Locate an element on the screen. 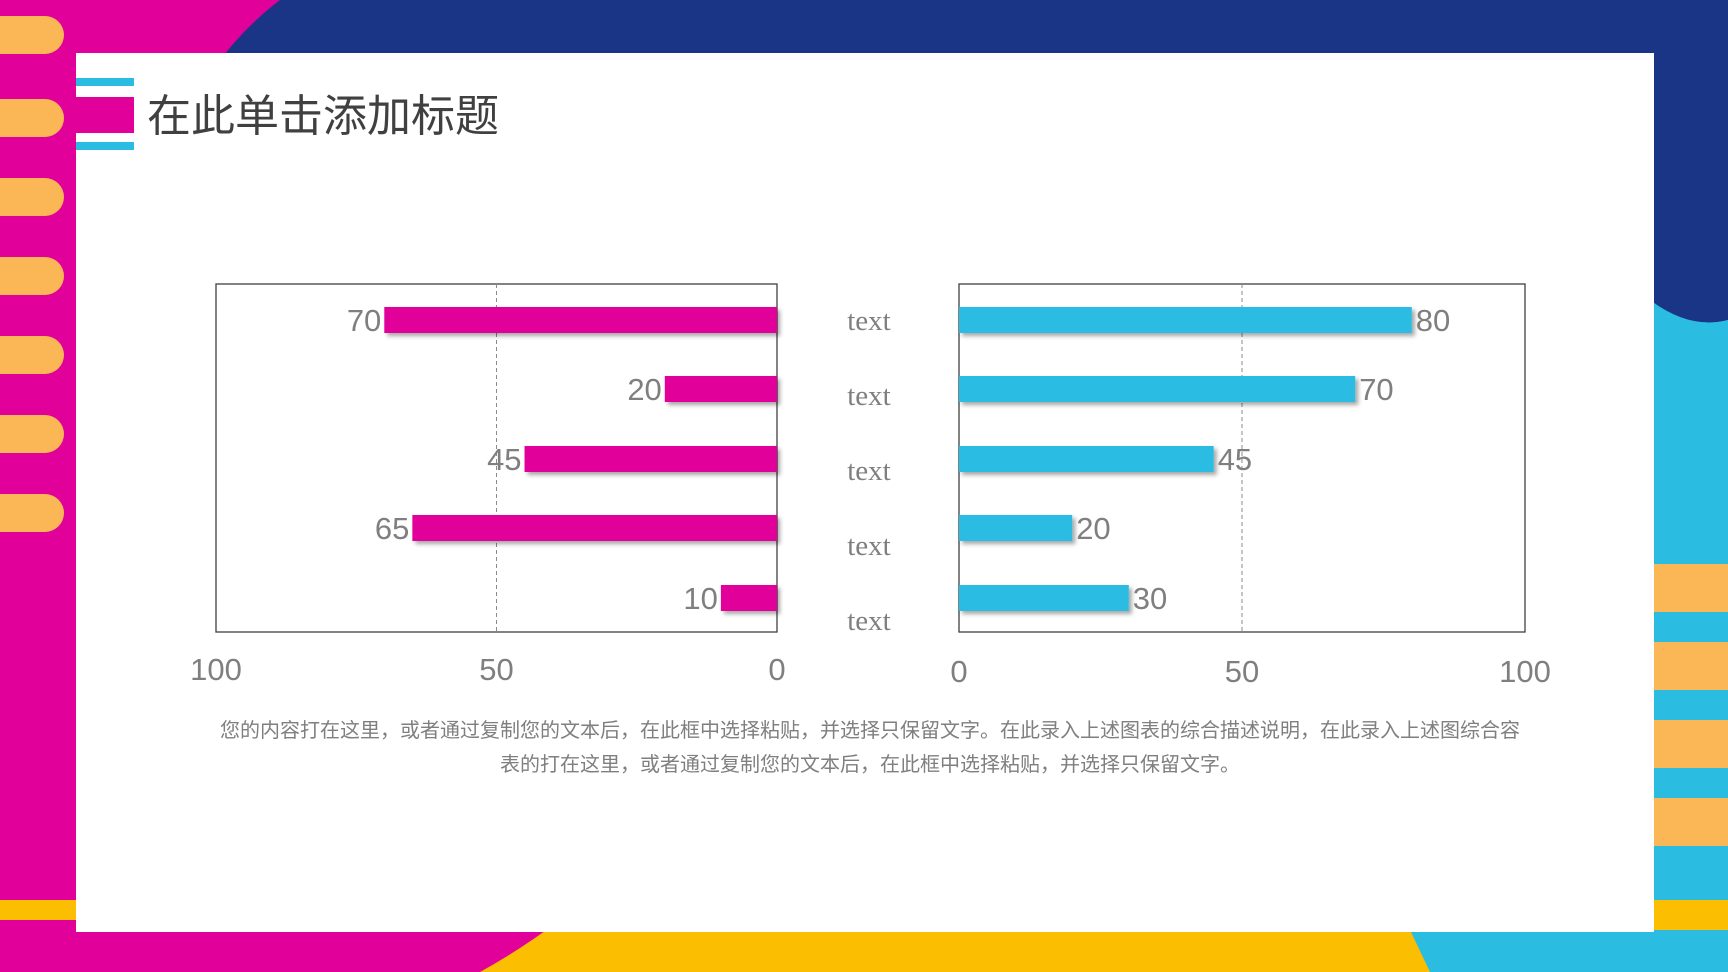 The width and height of the screenshot is (1728, 972). right-bar-value-label: 45 is located at coordinates (1235, 459).